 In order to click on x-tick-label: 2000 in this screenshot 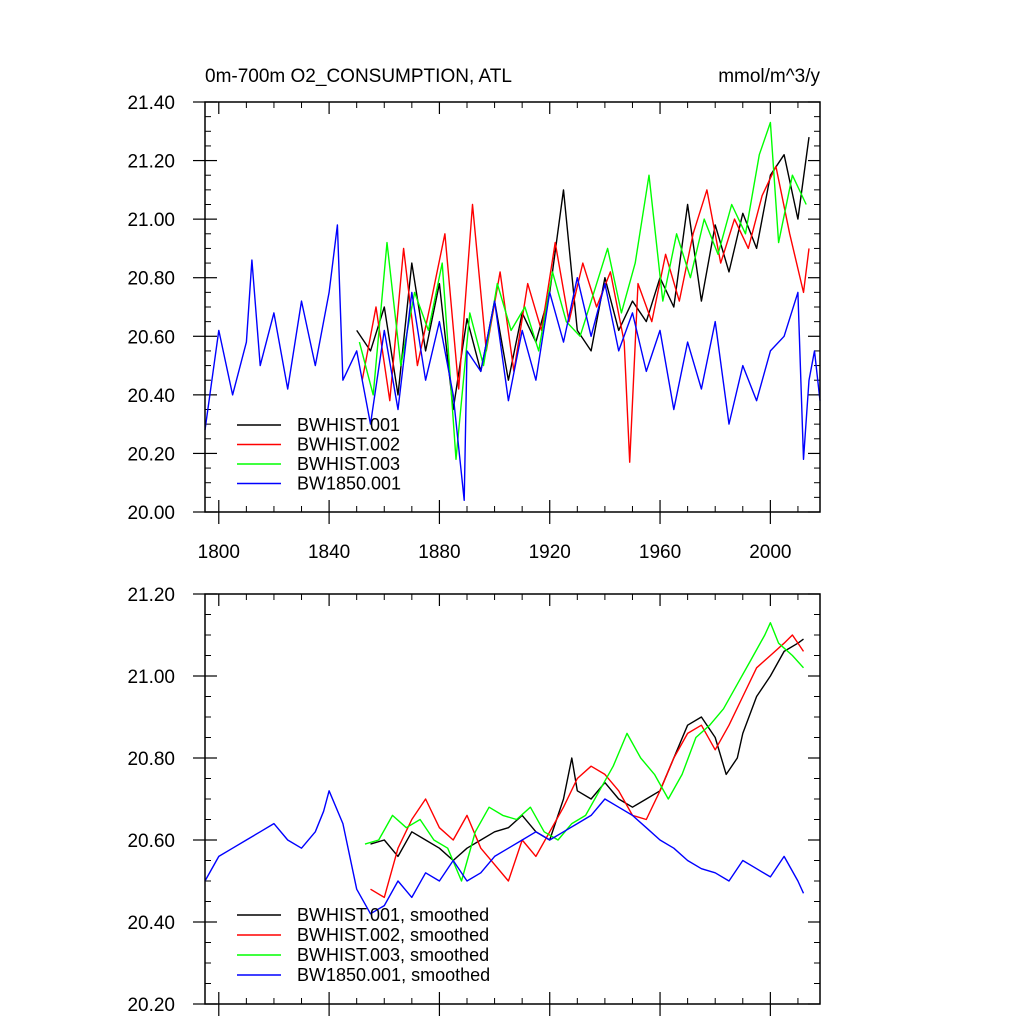, I will do `click(770, 552)`.